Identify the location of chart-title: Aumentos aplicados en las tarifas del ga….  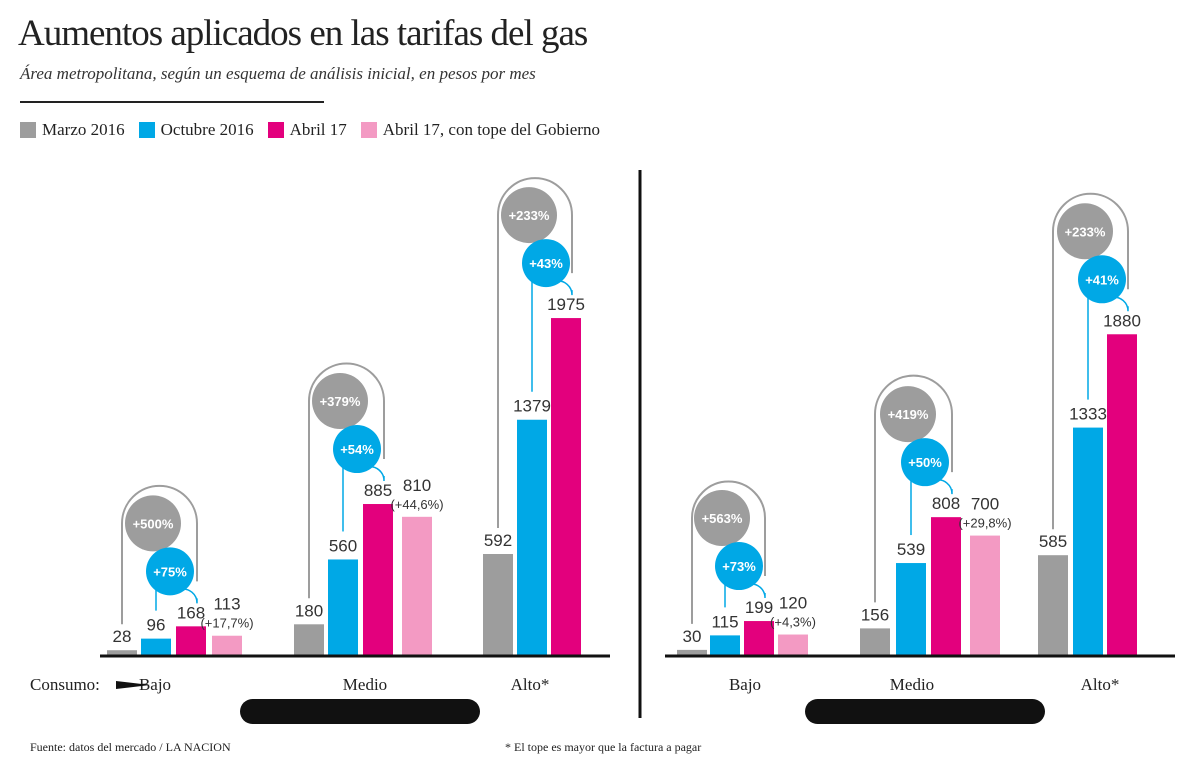
(303, 33).